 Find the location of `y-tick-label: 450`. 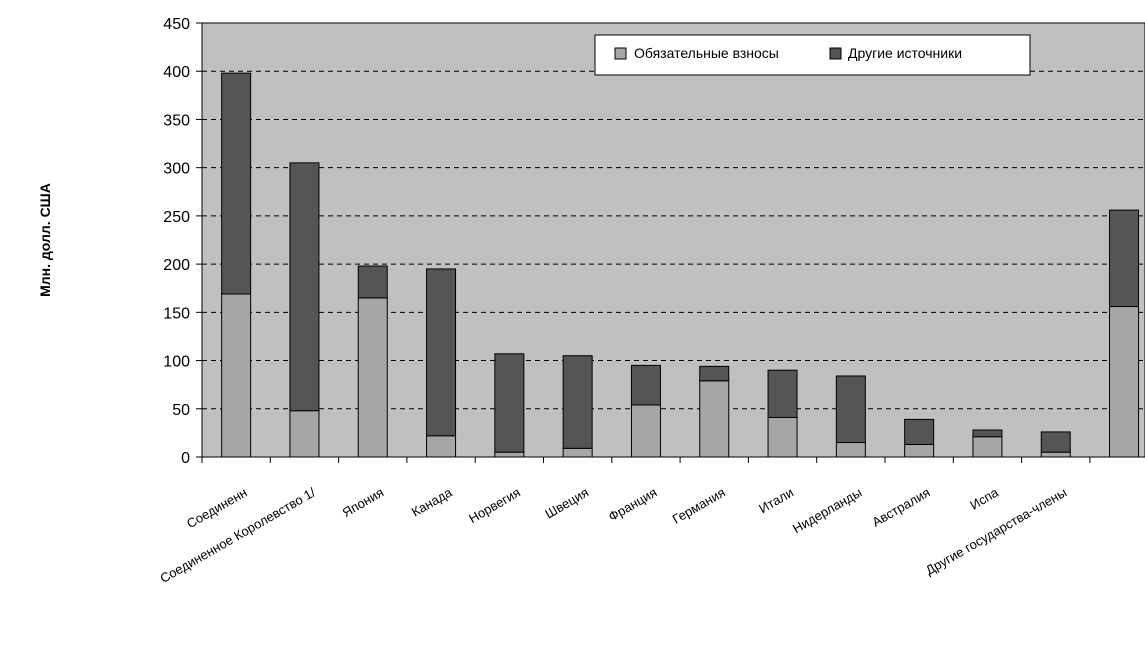

y-tick-label: 450 is located at coordinates (176, 24).